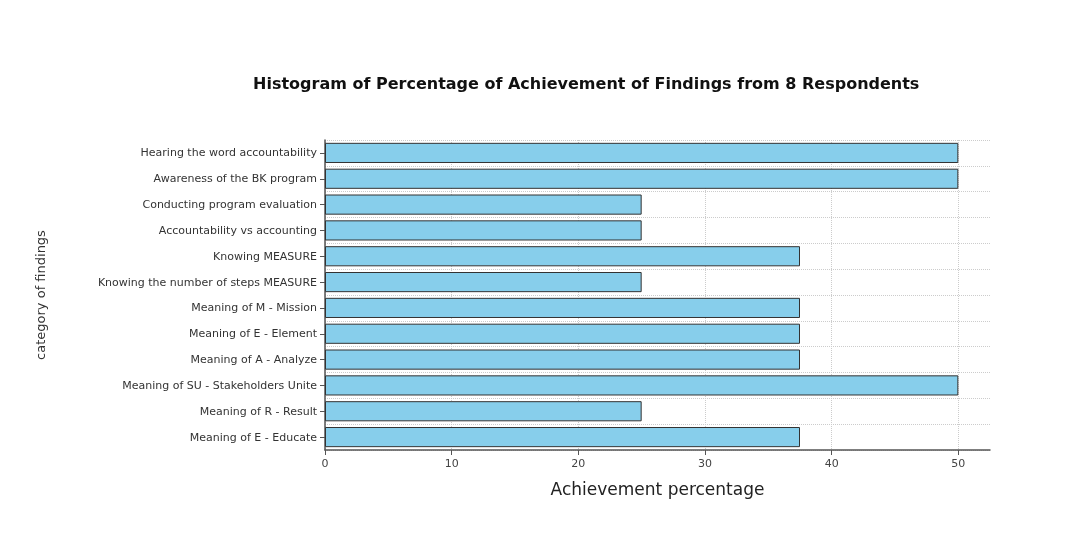 The height and width of the screenshot is (534, 1084). Describe the element at coordinates (253, 334) in the screenshot. I see `y-tick-label: Meaning of E - Element` at that location.